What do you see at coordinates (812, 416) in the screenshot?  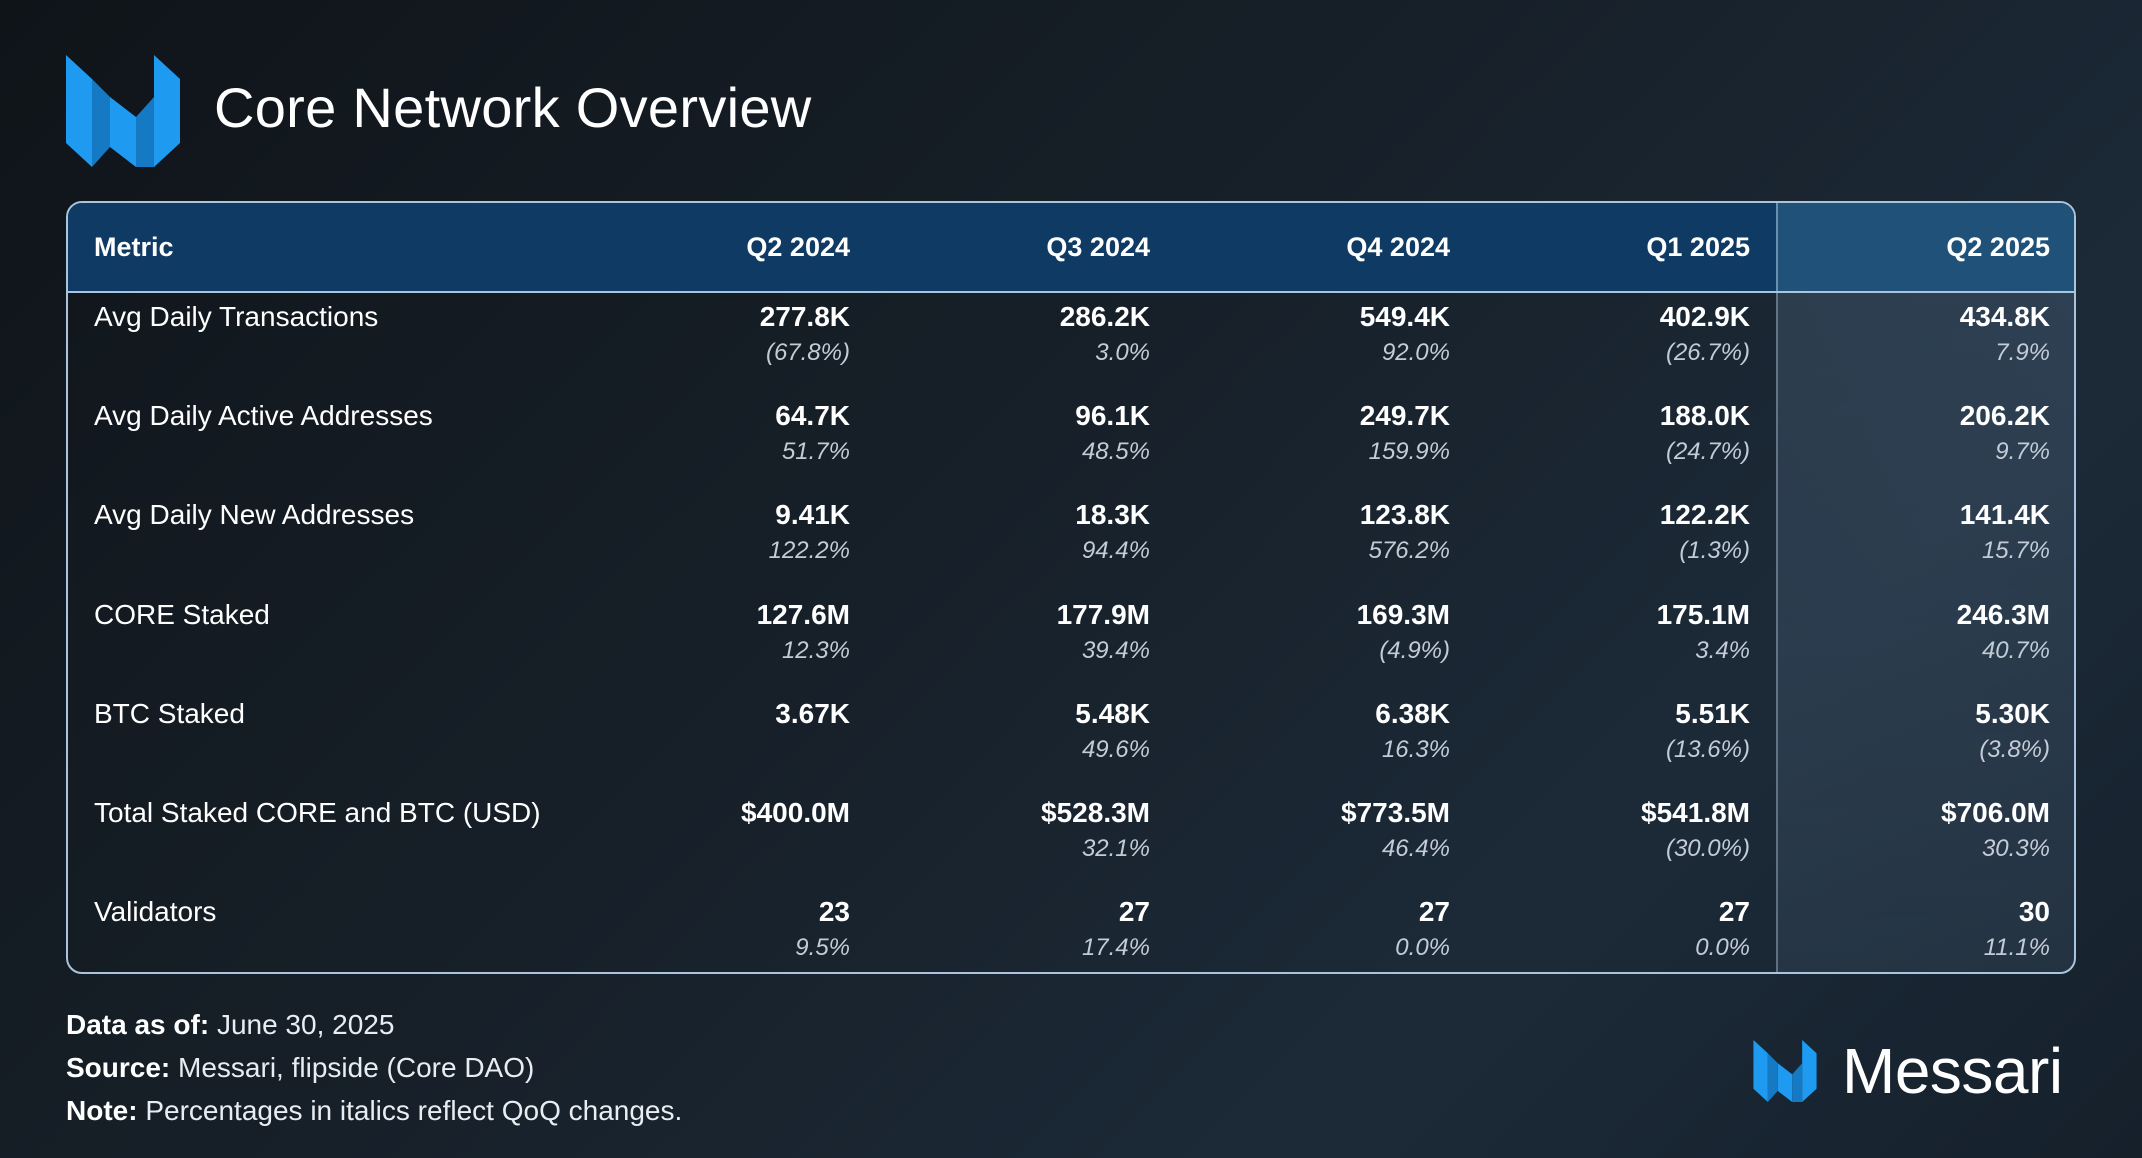 I see `metric-value: 64.7K` at bounding box center [812, 416].